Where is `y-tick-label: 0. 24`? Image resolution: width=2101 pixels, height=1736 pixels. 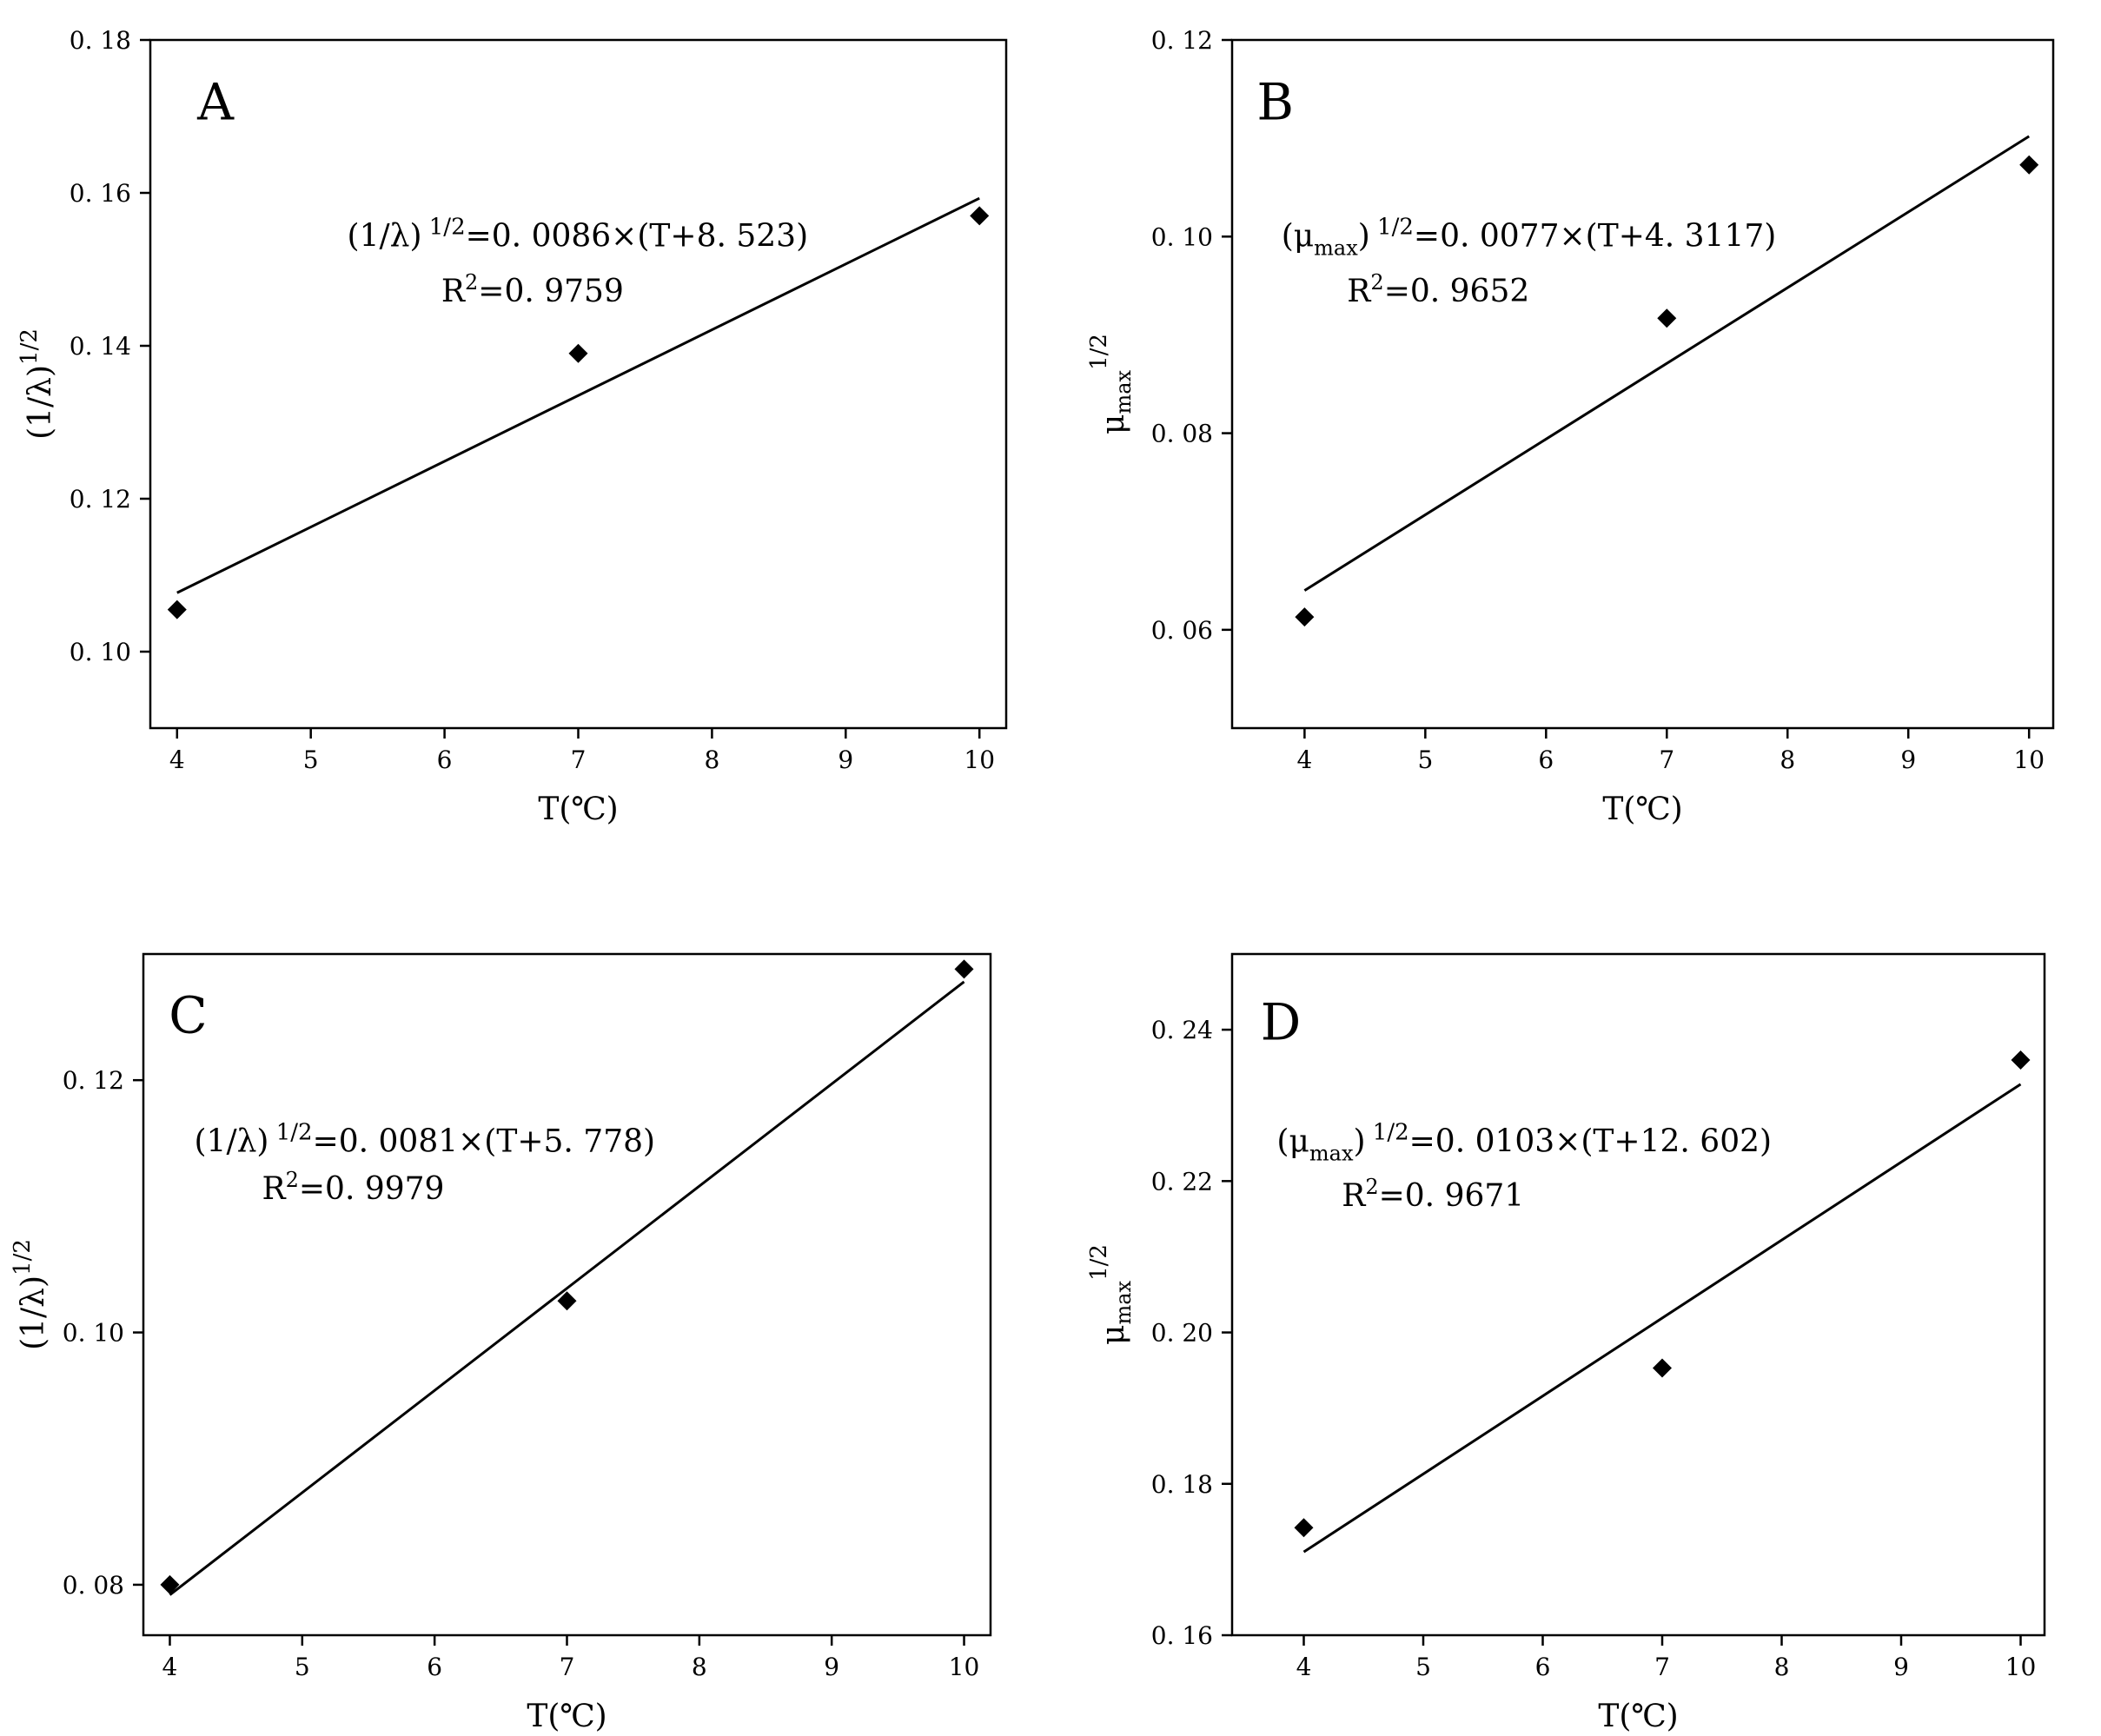
y-tick-label: 0. 24 is located at coordinates (1182, 1030).